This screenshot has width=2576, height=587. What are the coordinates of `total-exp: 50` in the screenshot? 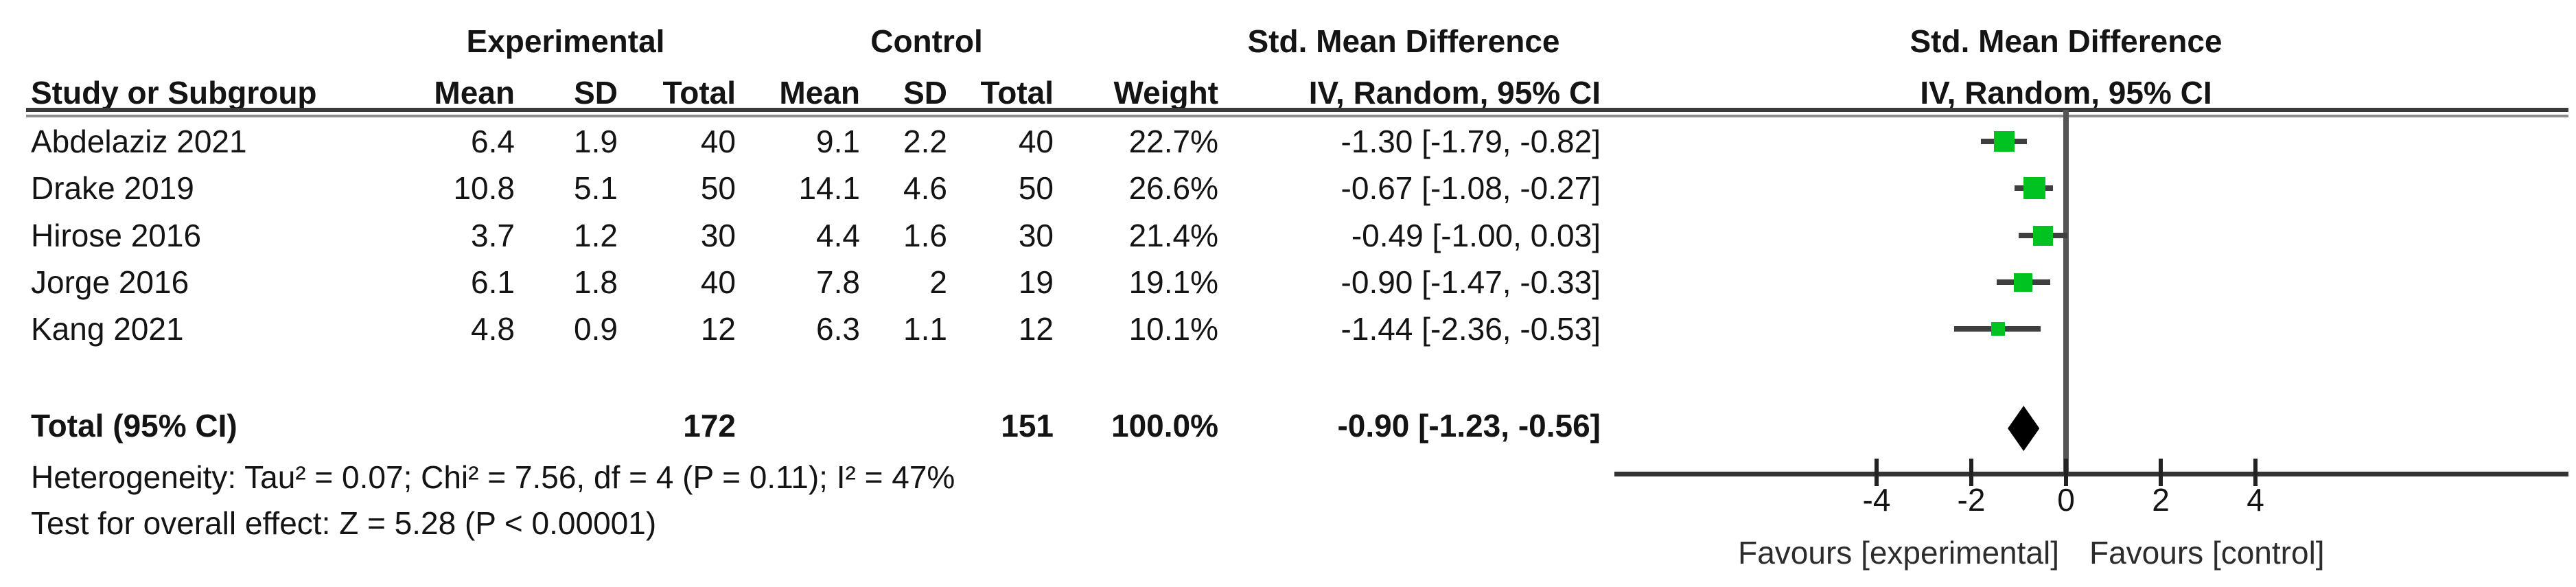 It's located at (718, 188).